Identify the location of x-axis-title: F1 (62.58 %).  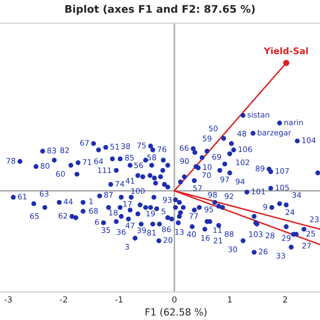
(176, 312).